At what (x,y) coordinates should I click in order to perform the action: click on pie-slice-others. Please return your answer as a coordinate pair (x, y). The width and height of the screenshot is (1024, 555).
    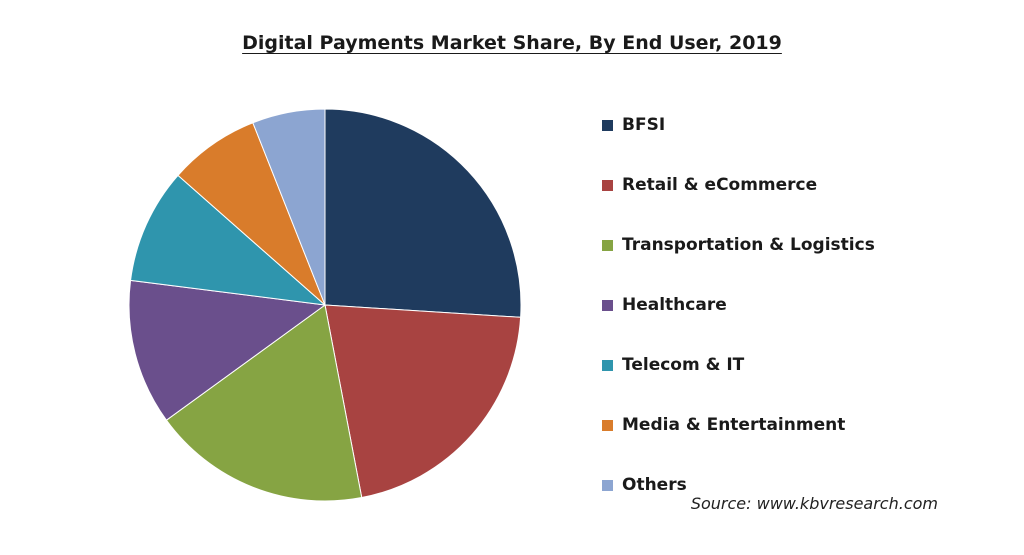
    Looking at the image, I should click on (289, 207).